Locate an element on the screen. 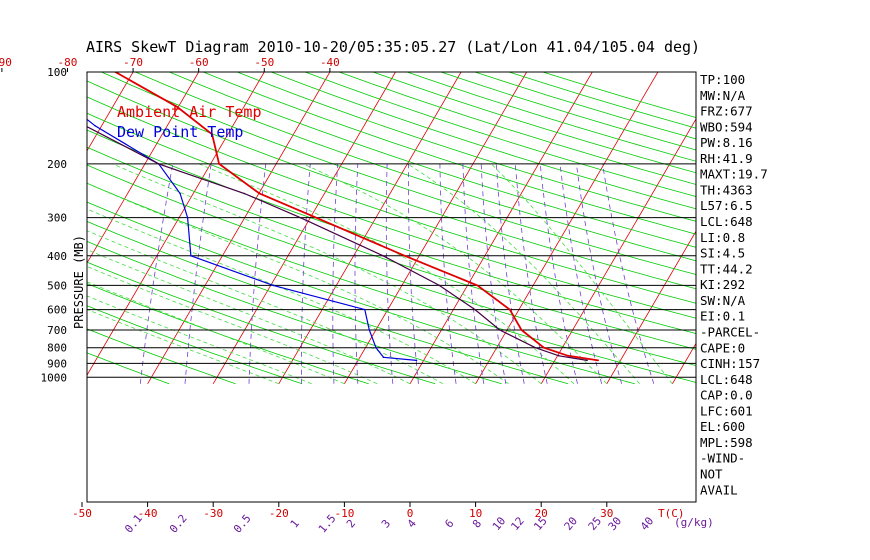  y-axis-label: PRESSURE (MB) is located at coordinates (79, 282).